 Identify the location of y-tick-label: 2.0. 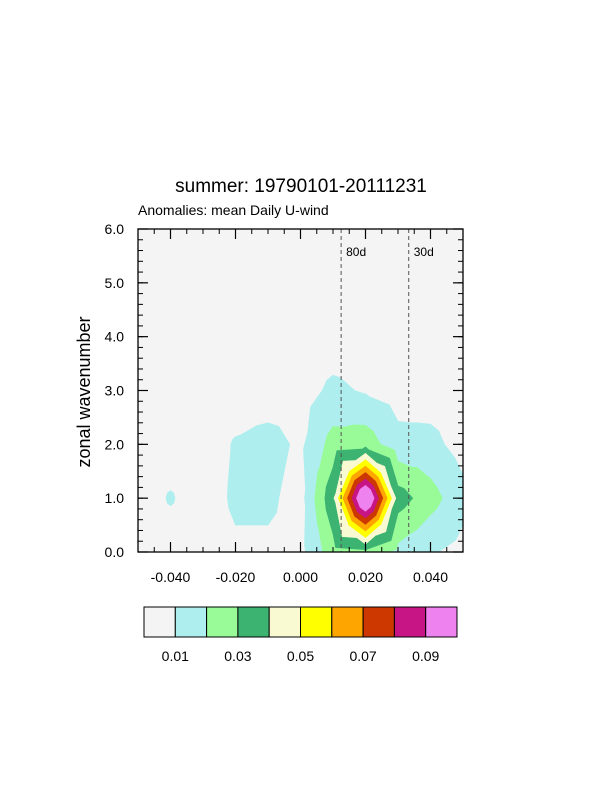
(115, 444).